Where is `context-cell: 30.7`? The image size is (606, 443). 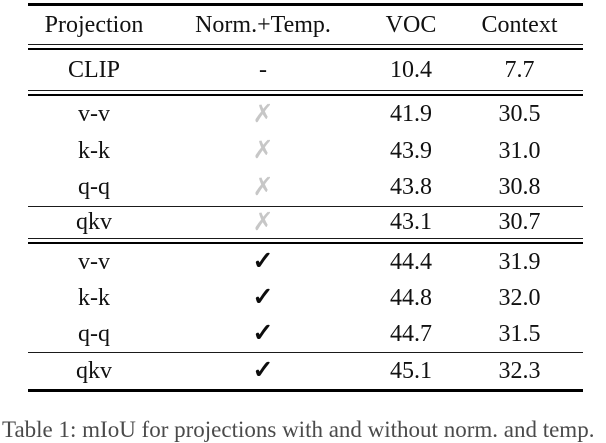 context-cell: 30.7 is located at coordinates (519, 222).